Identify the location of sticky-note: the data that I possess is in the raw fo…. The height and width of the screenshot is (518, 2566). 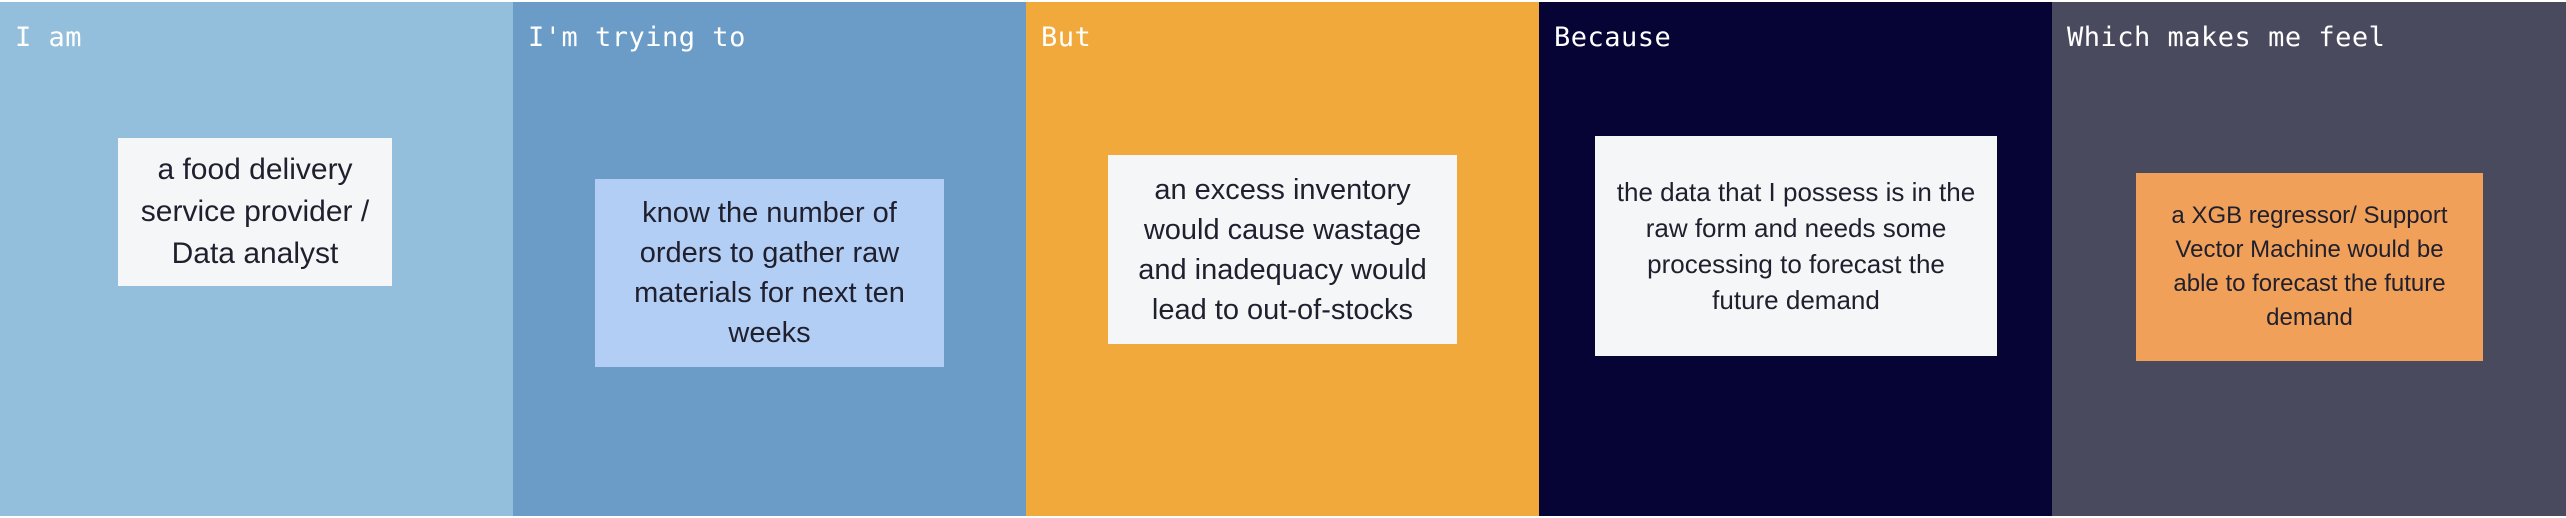
(1796, 246).